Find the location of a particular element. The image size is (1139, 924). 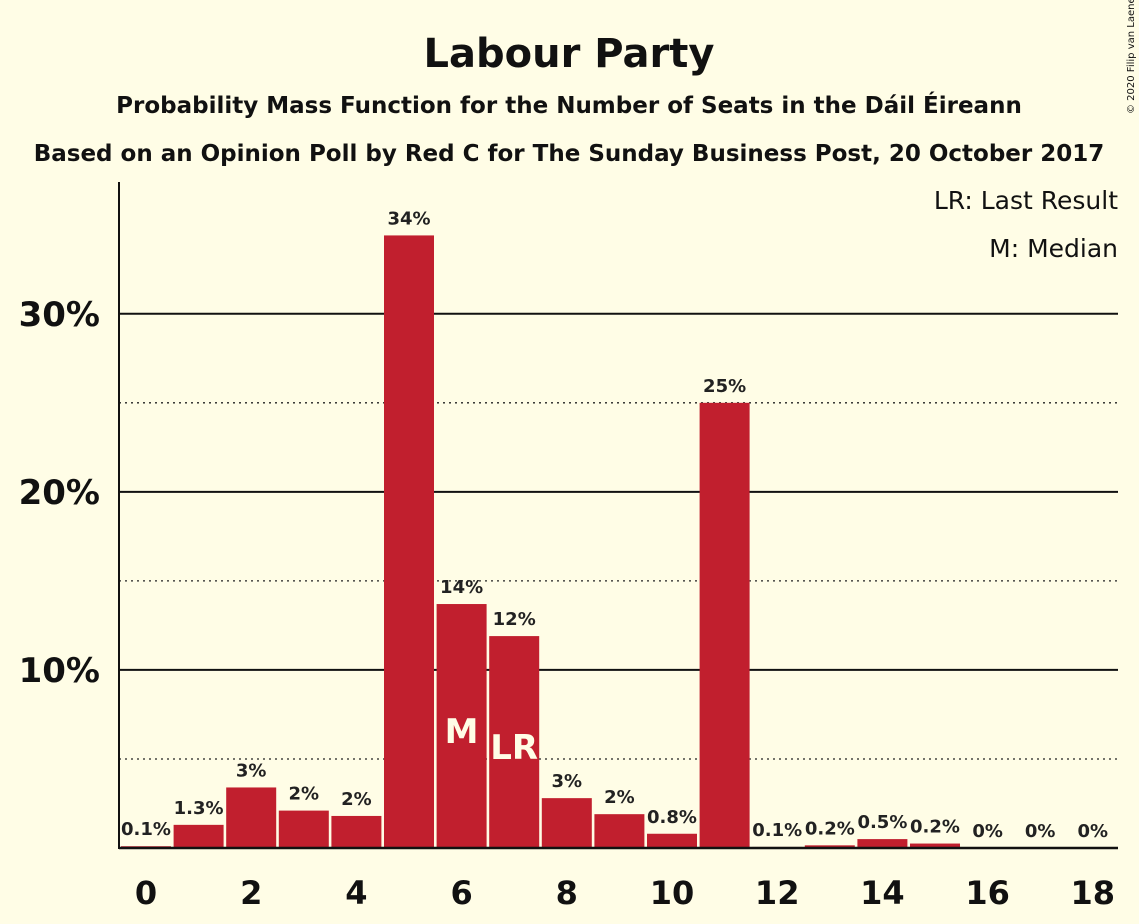

y-tick-label: 30% is located at coordinates (59, 315).